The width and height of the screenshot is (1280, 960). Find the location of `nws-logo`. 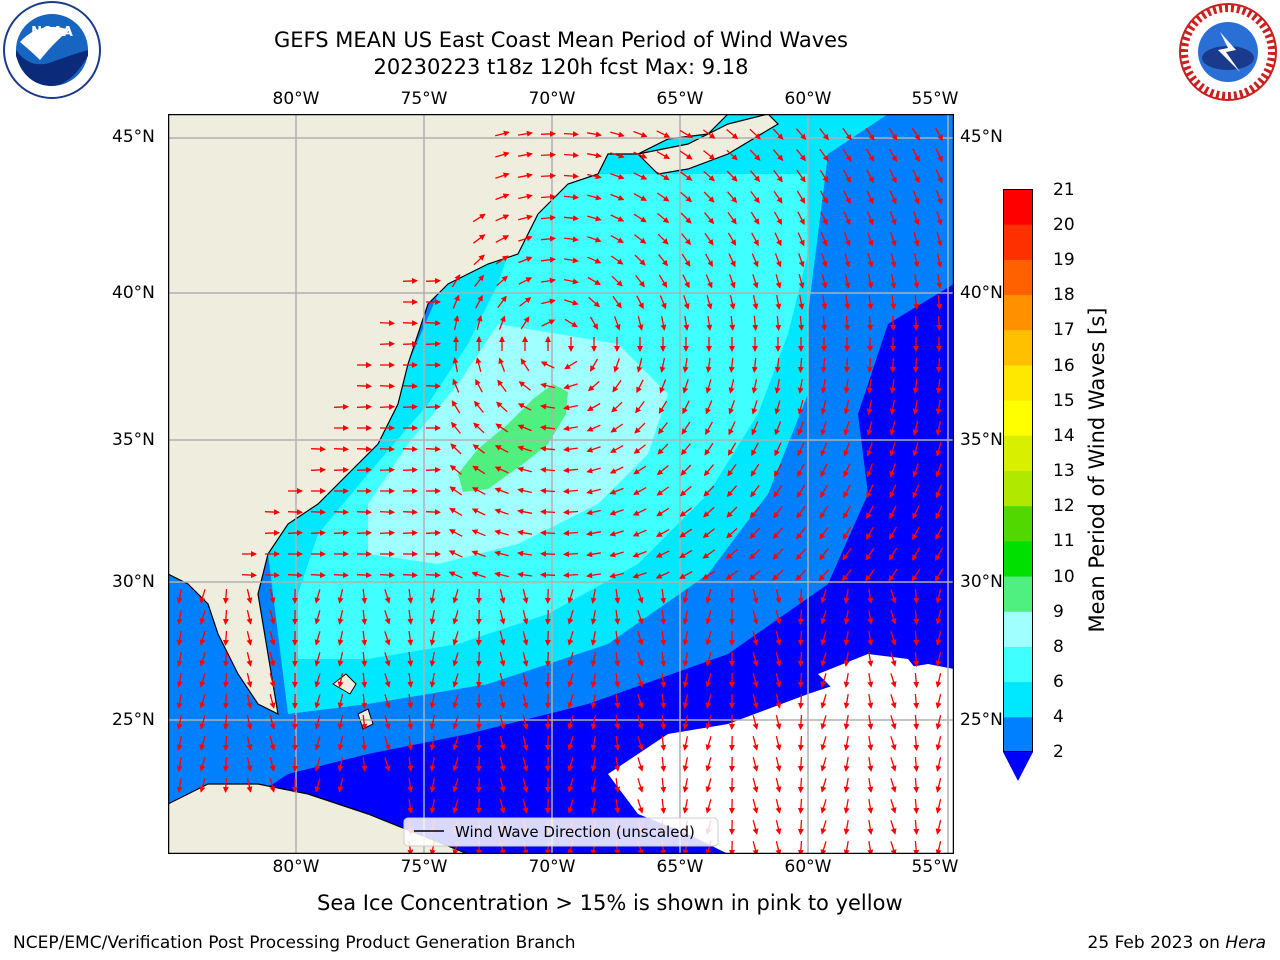

nws-logo is located at coordinates (1228, 52).